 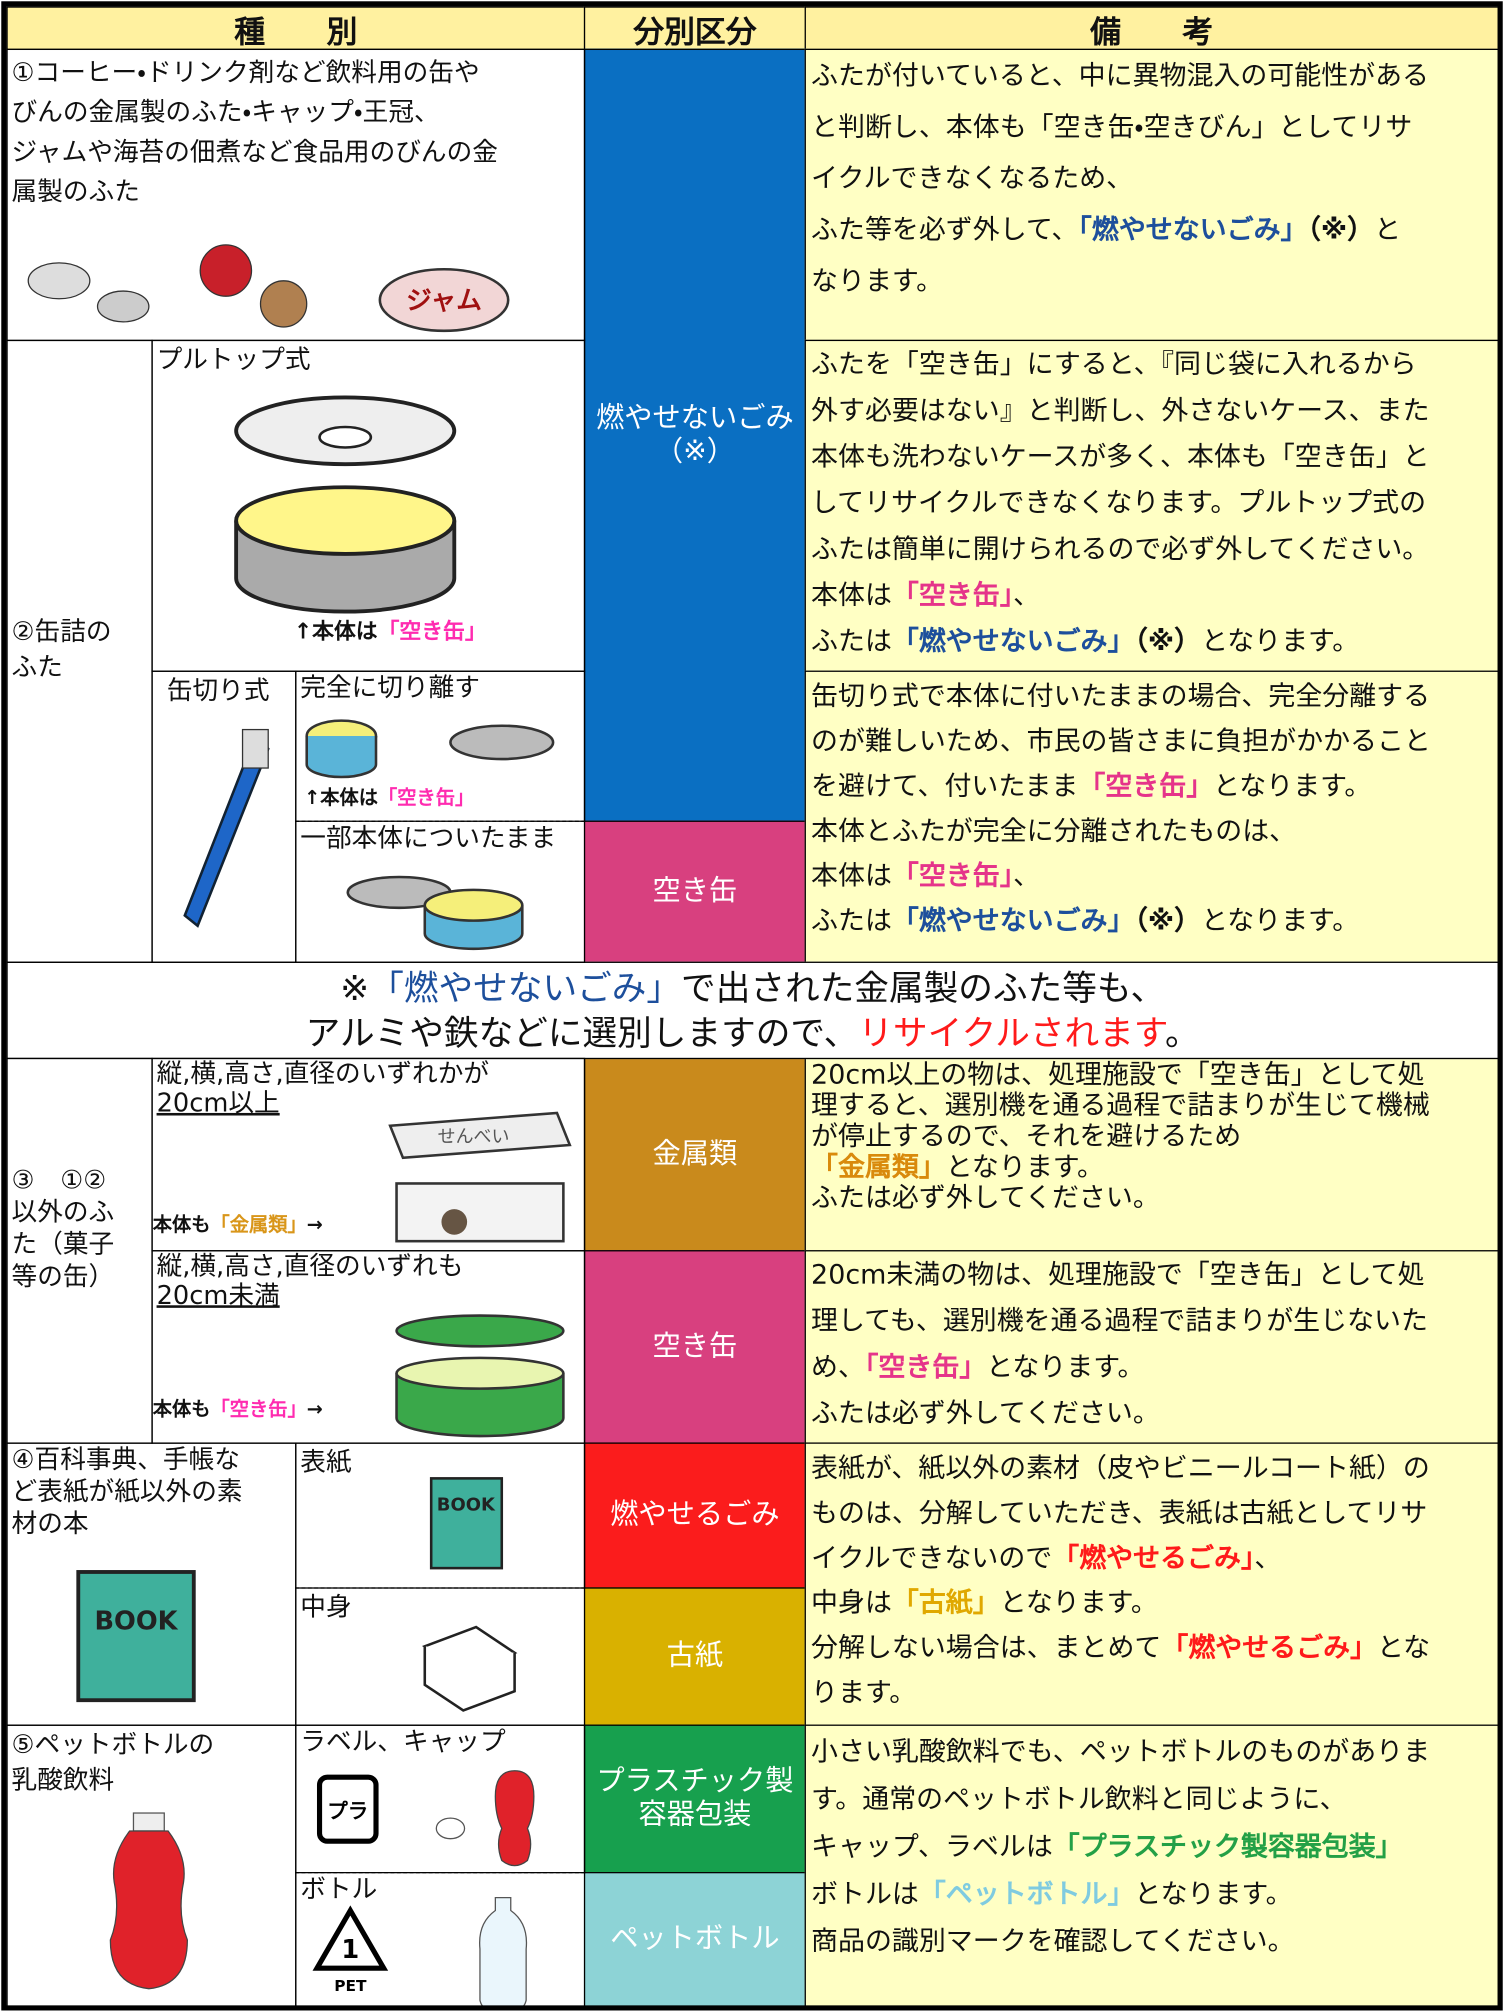 I want to click on text-segment: ②缶詰の, so click(x=61, y=631).